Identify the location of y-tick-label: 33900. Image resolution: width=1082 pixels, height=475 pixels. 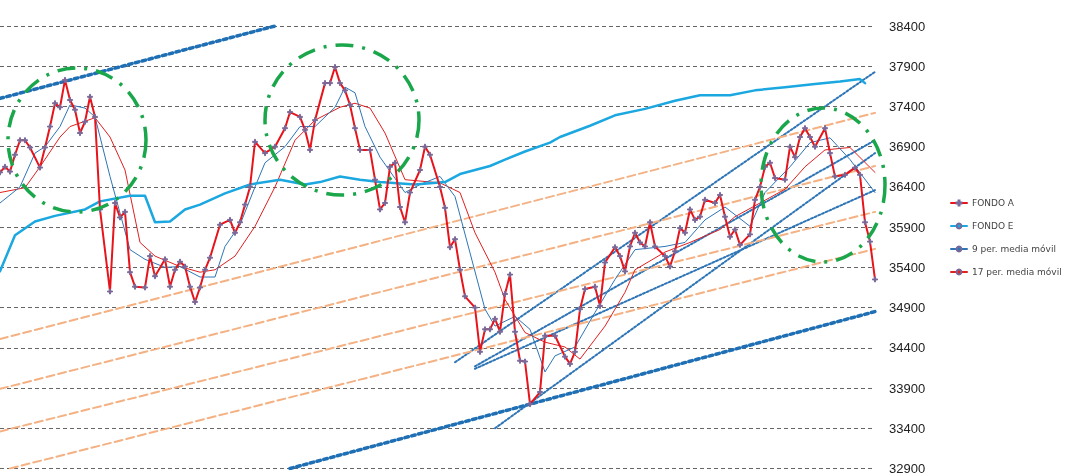
(907, 388).